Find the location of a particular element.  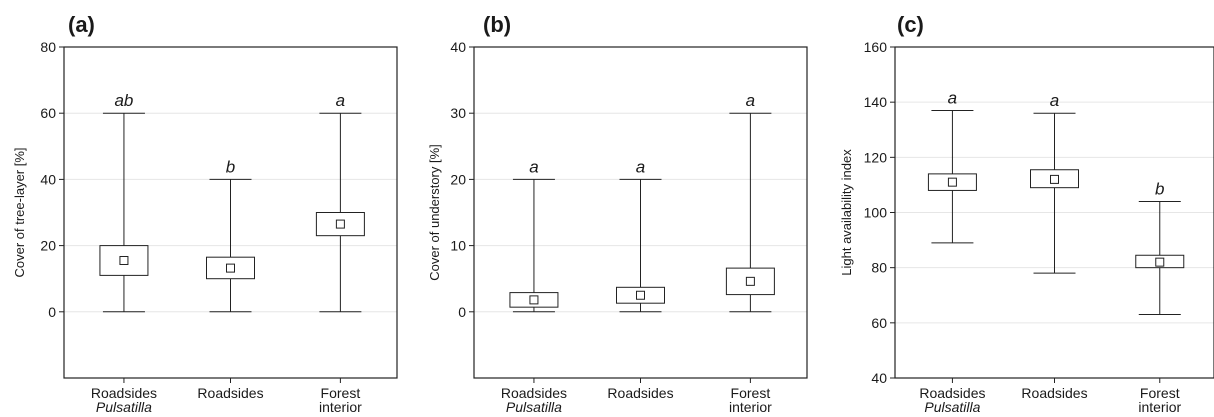

panel-label: (c) is located at coordinates (910, 24).